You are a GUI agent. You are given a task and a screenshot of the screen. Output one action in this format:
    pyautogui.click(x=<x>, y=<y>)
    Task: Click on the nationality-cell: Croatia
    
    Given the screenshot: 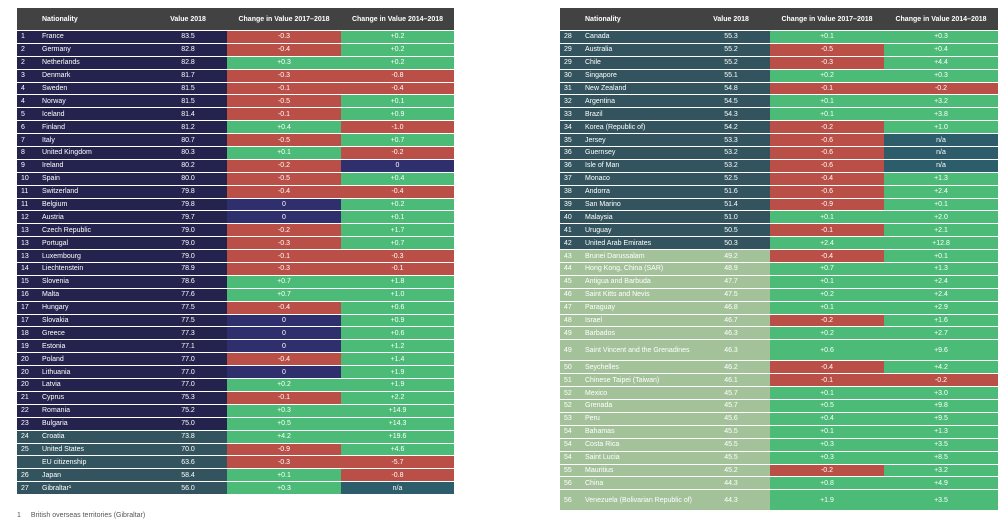 What is the action you would take?
    pyautogui.click(x=95, y=437)
    